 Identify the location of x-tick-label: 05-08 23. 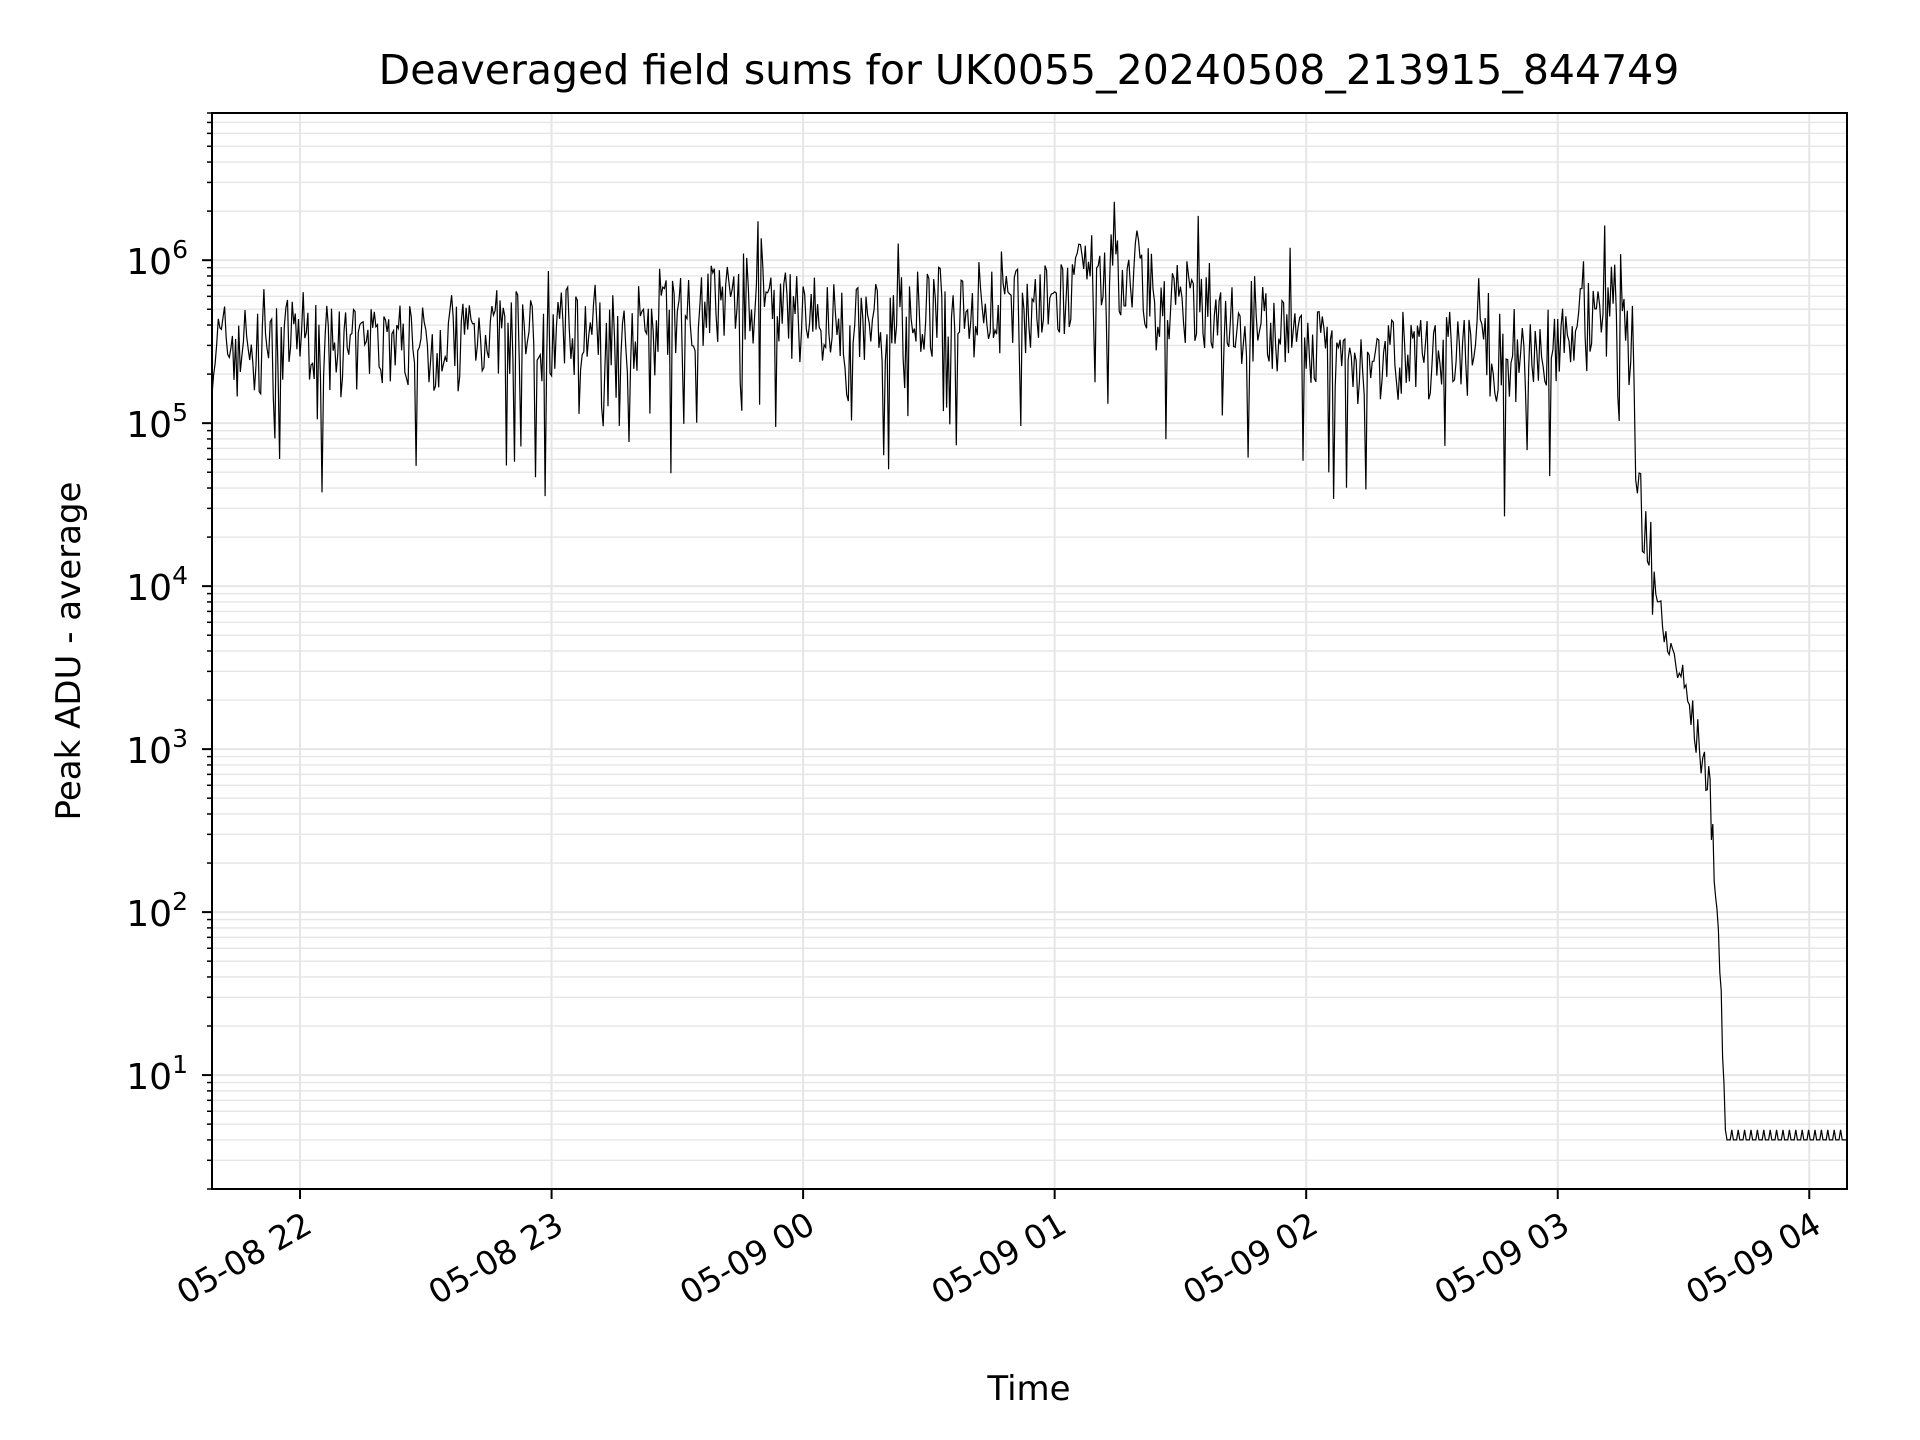
(496, 1258).